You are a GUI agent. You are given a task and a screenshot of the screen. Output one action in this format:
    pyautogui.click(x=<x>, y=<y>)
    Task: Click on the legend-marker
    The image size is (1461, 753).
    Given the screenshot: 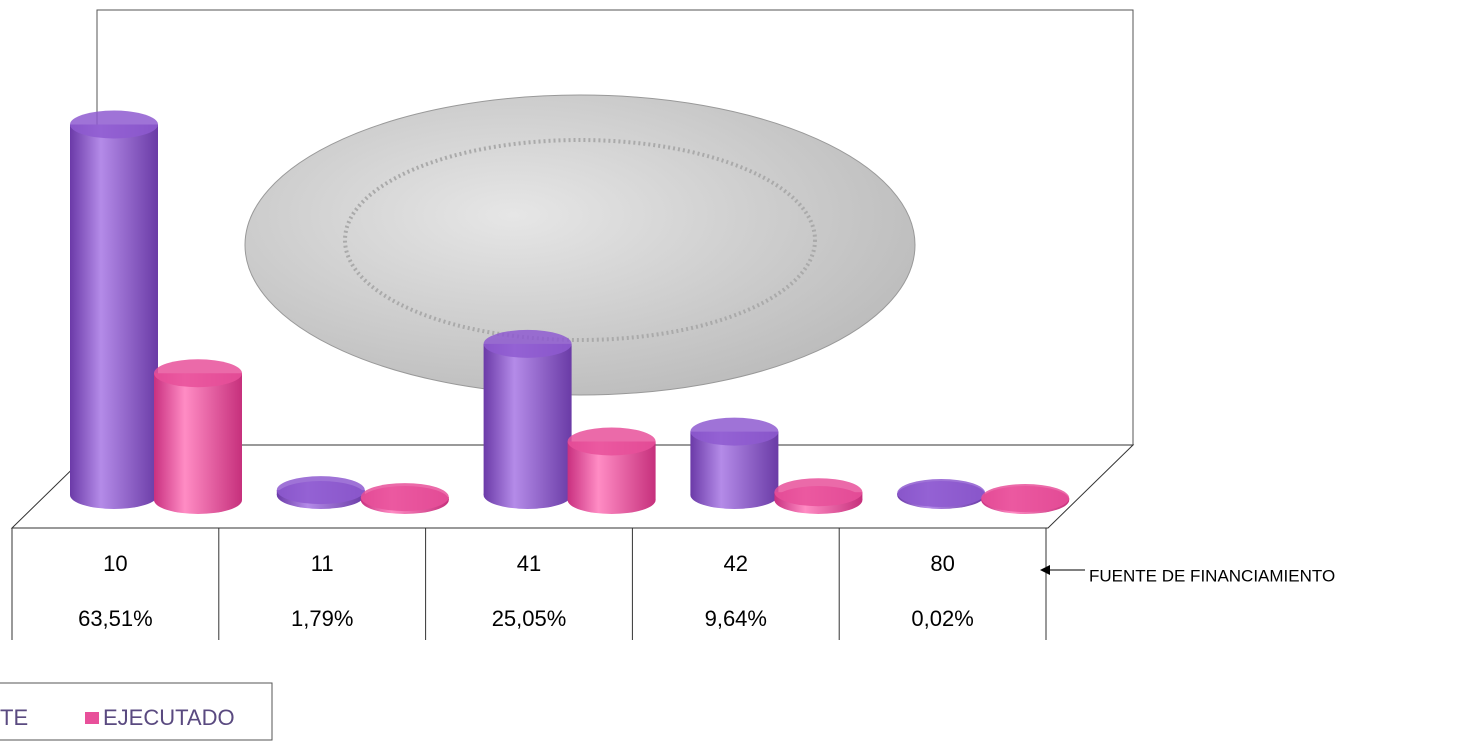 What is the action you would take?
    pyautogui.click(x=92, y=718)
    